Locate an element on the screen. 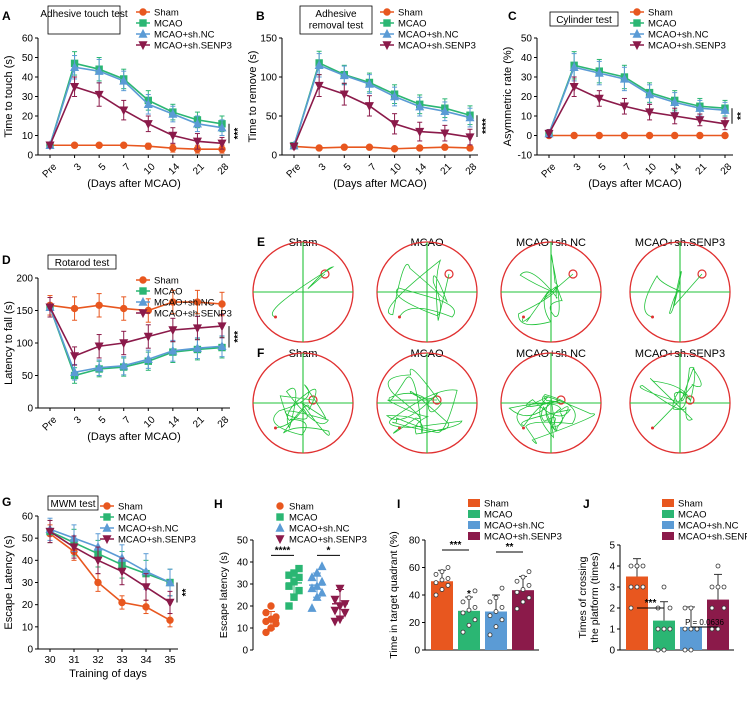  y-tick-label: 0 is located at coordinates (245, 651).